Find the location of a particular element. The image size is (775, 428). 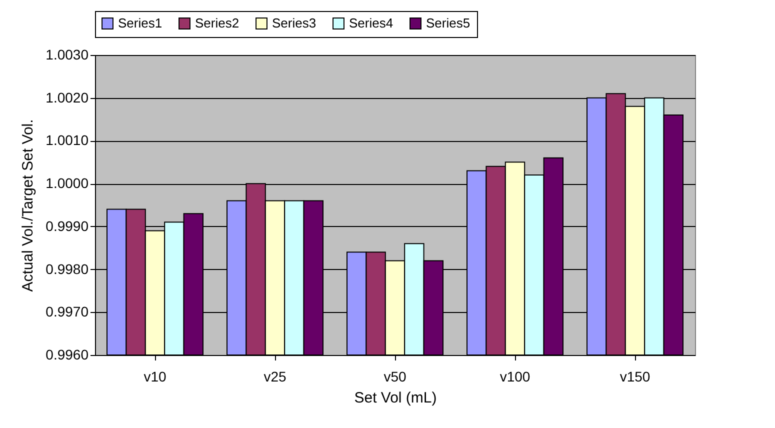

x-tick-label: v150 is located at coordinates (635, 376).